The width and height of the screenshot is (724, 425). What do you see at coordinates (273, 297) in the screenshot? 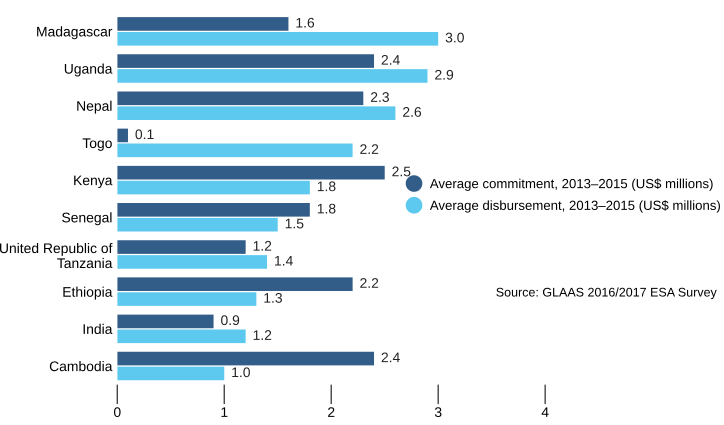
I see `data-label: 1.3` at bounding box center [273, 297].